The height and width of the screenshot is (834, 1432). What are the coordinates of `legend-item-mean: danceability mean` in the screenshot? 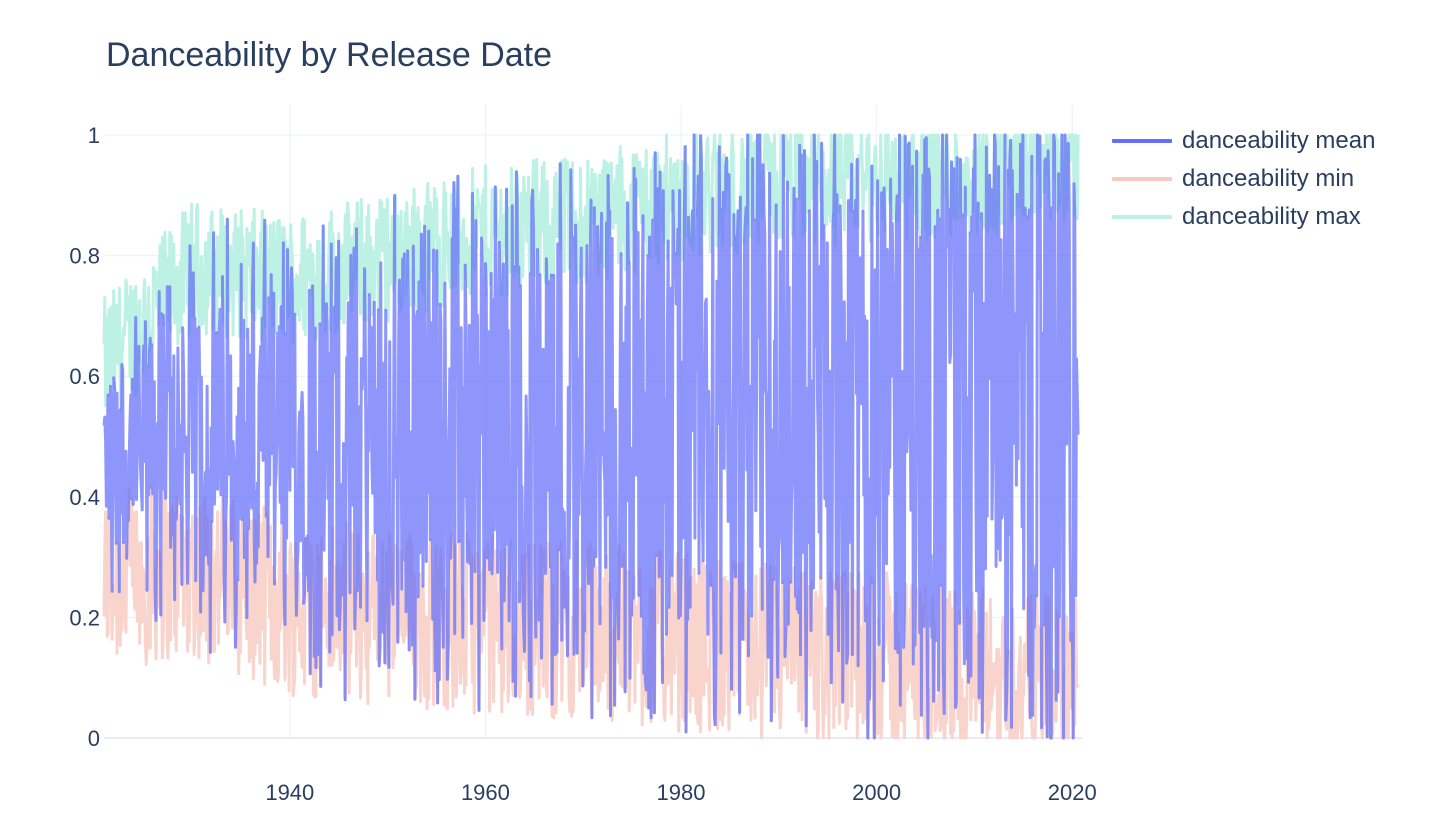 It's located at (1243, 141).